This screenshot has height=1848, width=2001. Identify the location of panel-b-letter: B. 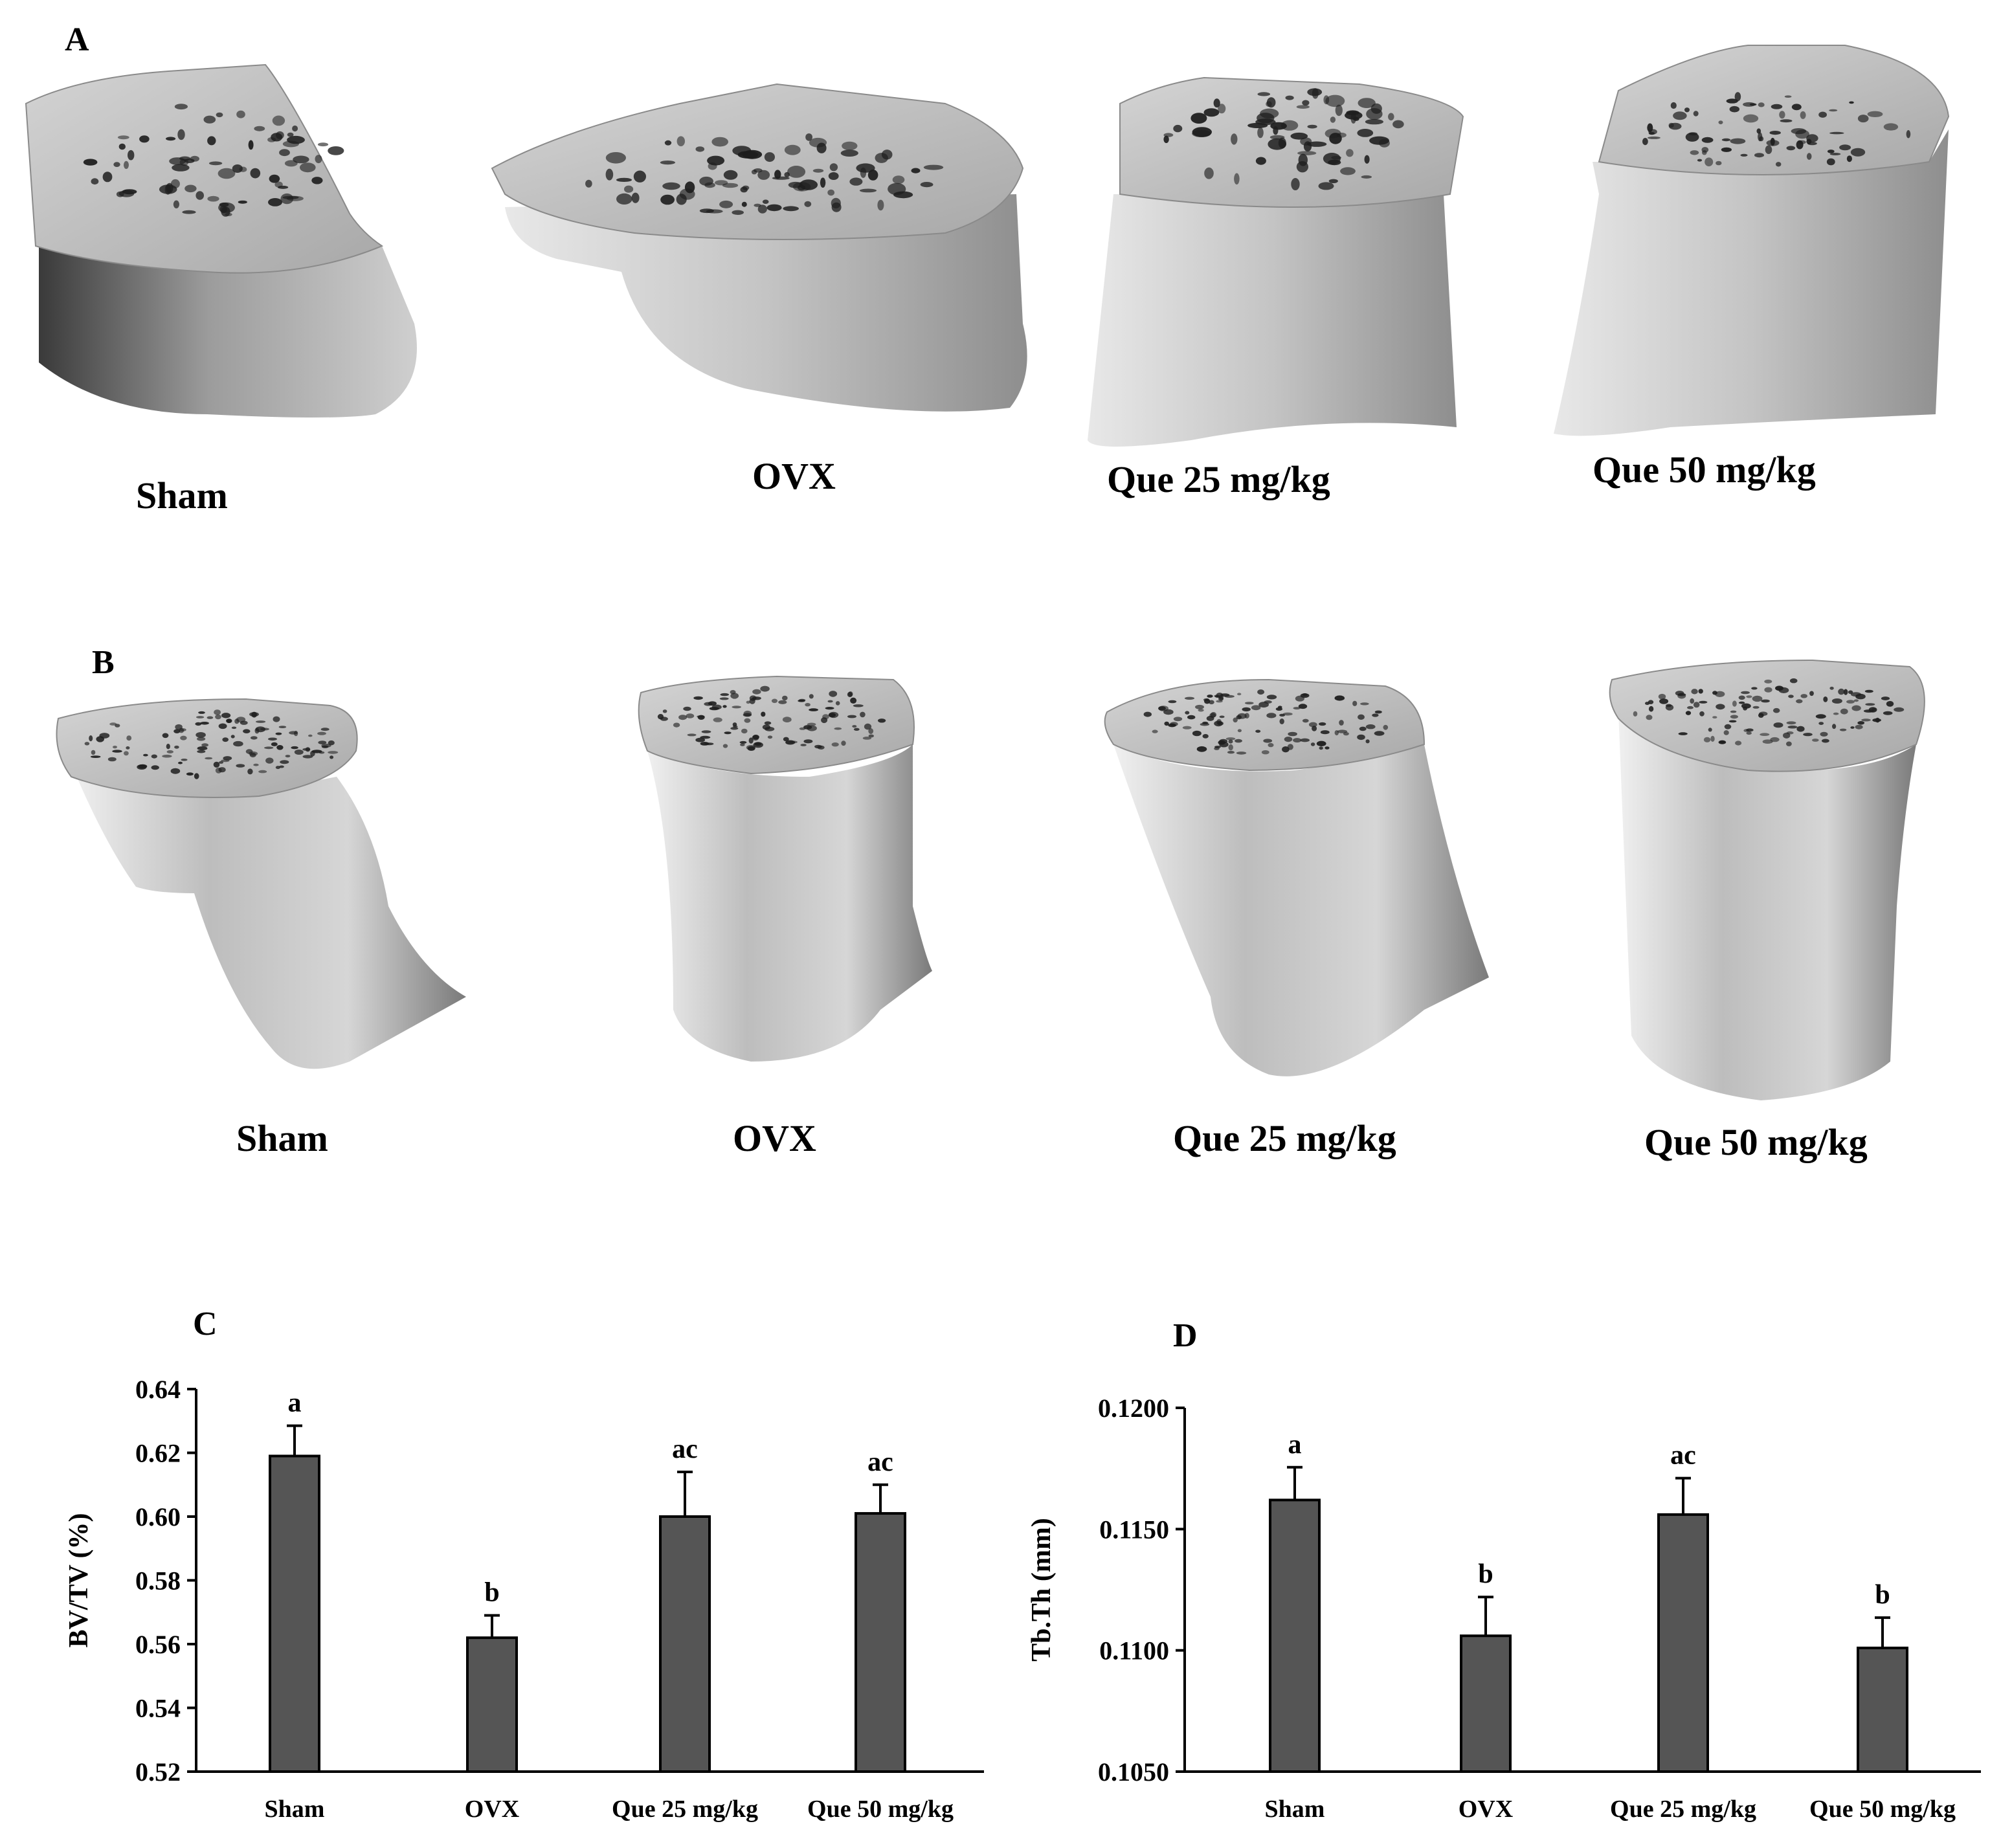
(104, 662).